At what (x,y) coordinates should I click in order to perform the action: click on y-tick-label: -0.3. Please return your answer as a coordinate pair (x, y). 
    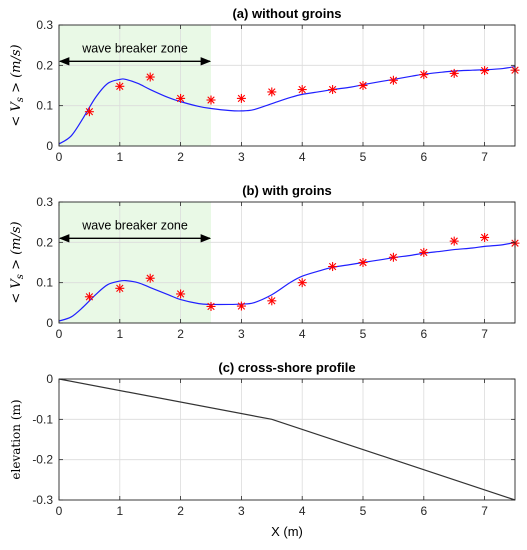
    Looking at the image, I should click on (42, 500).